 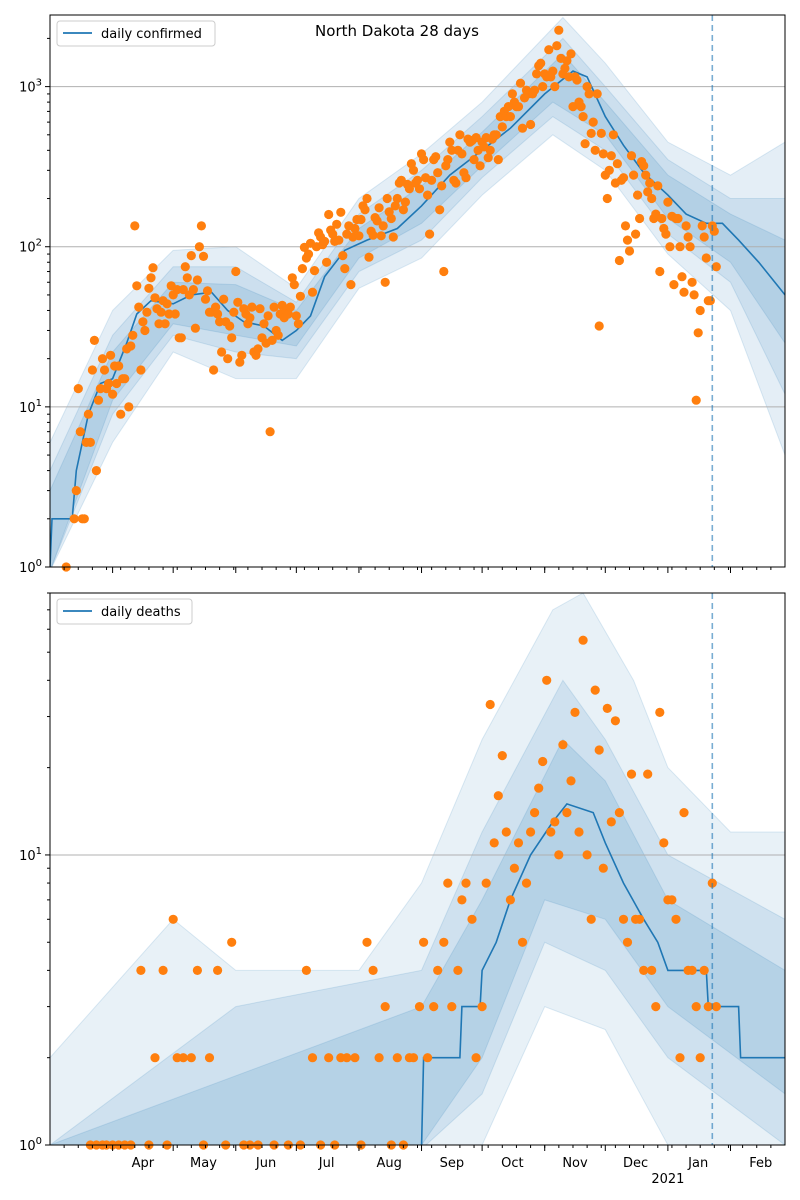 I want to click on xtick-label-7: Nov, so click(x=575, y=1163).